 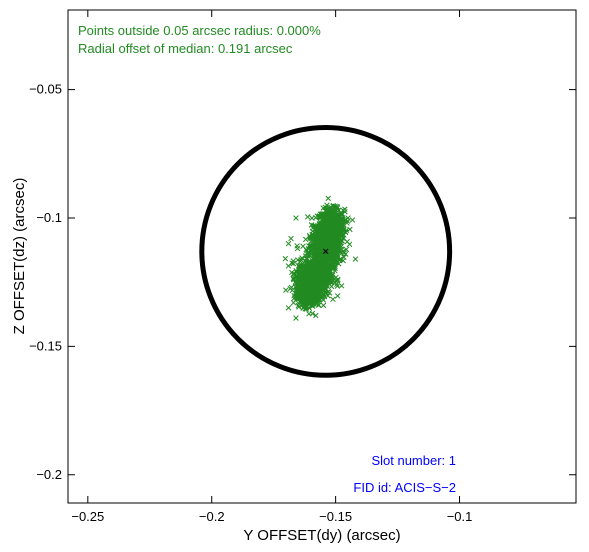 What do you see at coordinates (460, 516) in the screenshot?
I see `x-tick-label: −0.1` at bounding box center [460, 516].